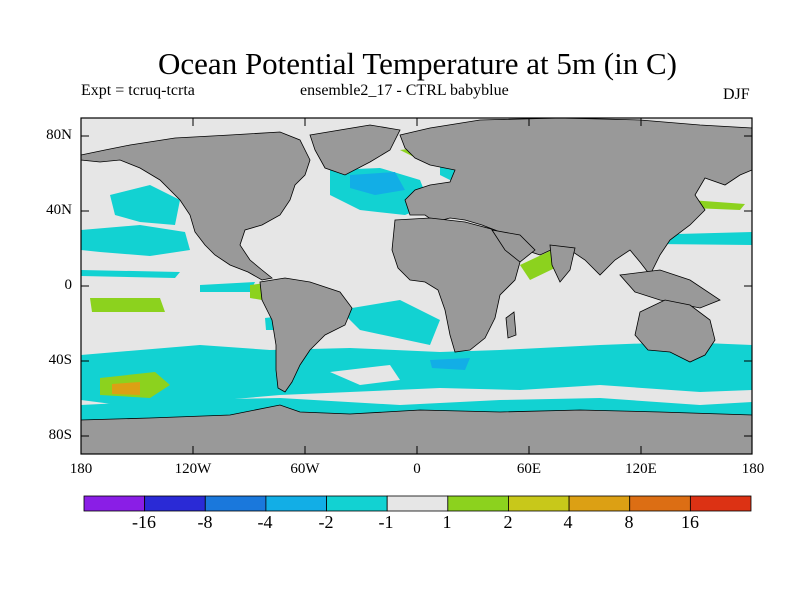  I want to click on colorbar-label: 2, so click(508, 522).